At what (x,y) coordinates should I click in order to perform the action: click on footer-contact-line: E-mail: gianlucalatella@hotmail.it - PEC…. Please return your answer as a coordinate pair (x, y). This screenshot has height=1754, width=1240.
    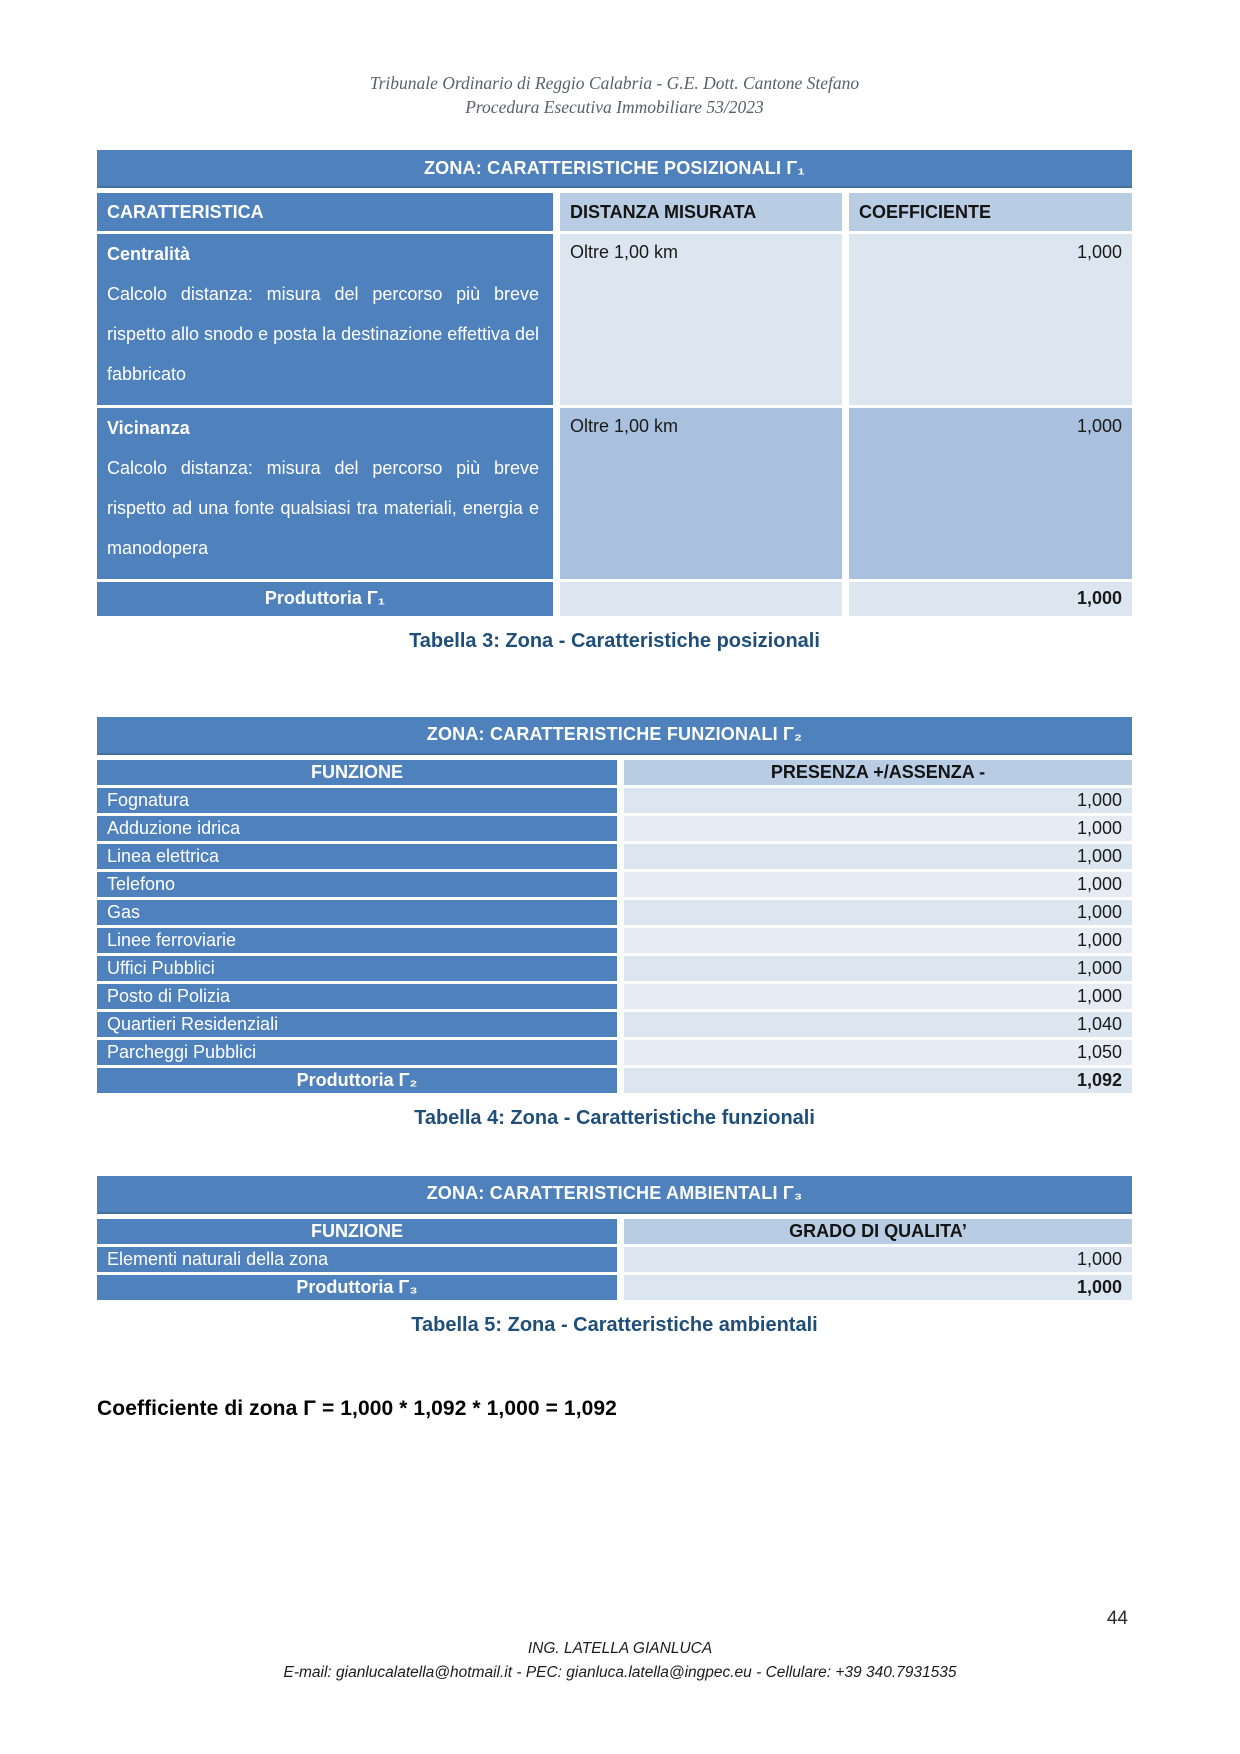
    Looking at the image, I should click on (620, 1672).